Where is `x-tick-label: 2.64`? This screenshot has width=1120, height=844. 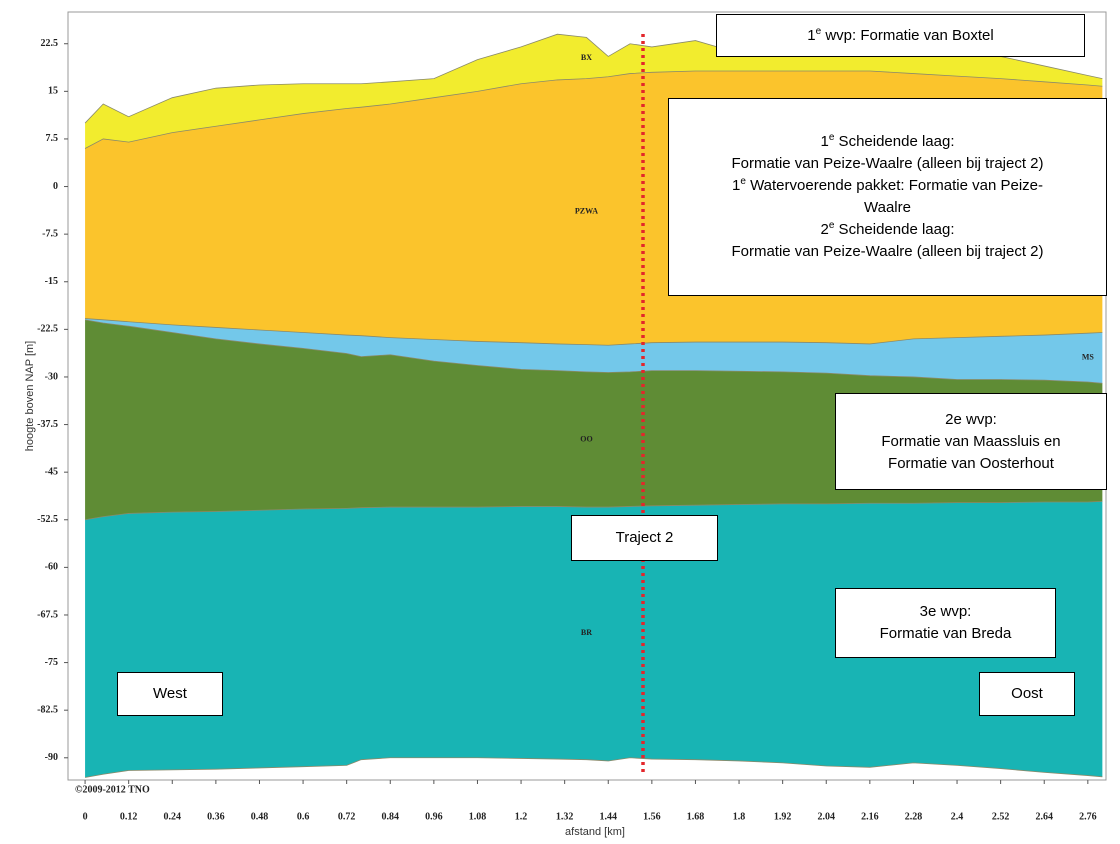 x-tick-label: 2.64 is located at coordinates (1044, 816).